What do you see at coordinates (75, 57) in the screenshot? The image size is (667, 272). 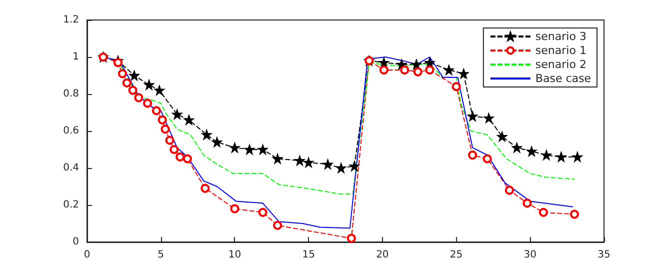 I see `y-tick-label: 1` at bounding box center [75, 57].